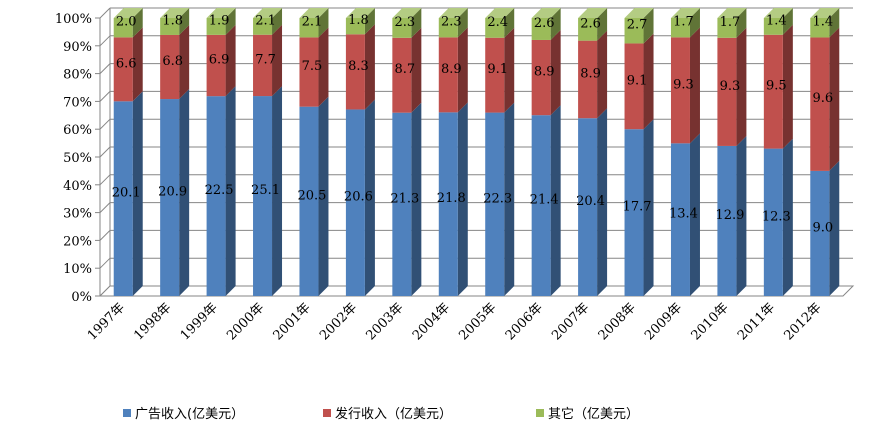 The width and height of the screenshot is (885, 447). I want to click on x-tick-label: 2004年, so click(431, 321).